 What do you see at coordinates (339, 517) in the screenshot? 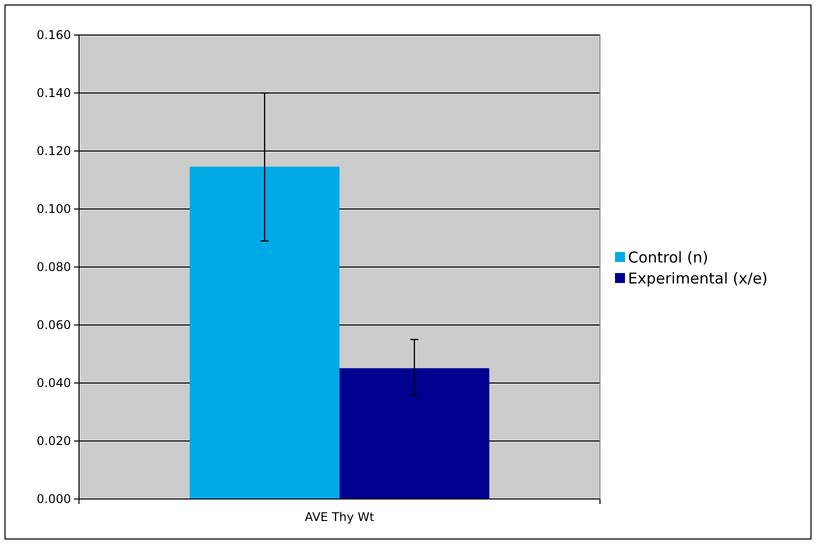
I see `x-tick-label: AVE Thy Wt` at bounding box center [339, 517].